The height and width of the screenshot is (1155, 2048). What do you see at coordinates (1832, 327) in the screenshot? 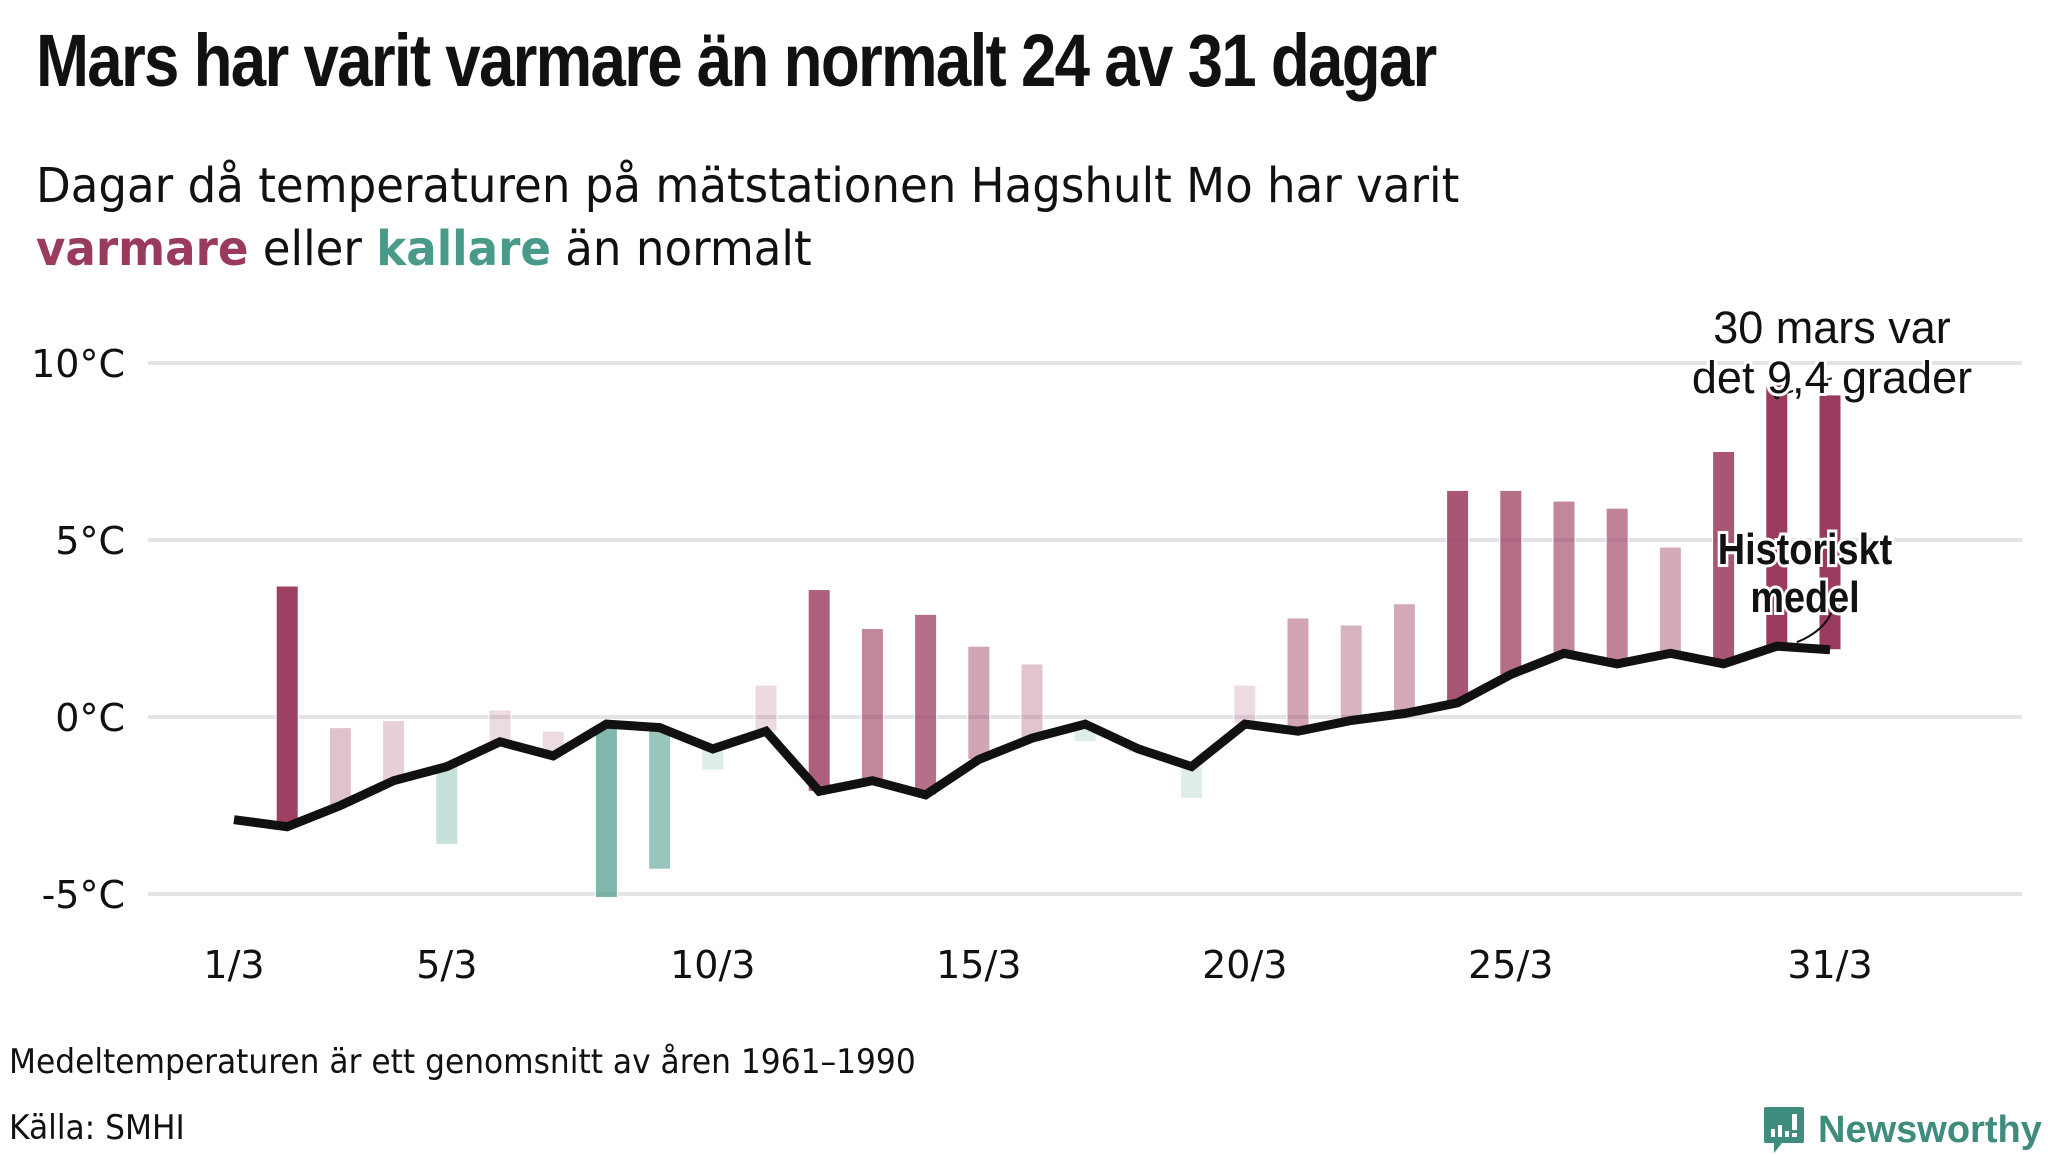
I see `annotation-text: 30 mars var` at bounding box center [1832, 327].